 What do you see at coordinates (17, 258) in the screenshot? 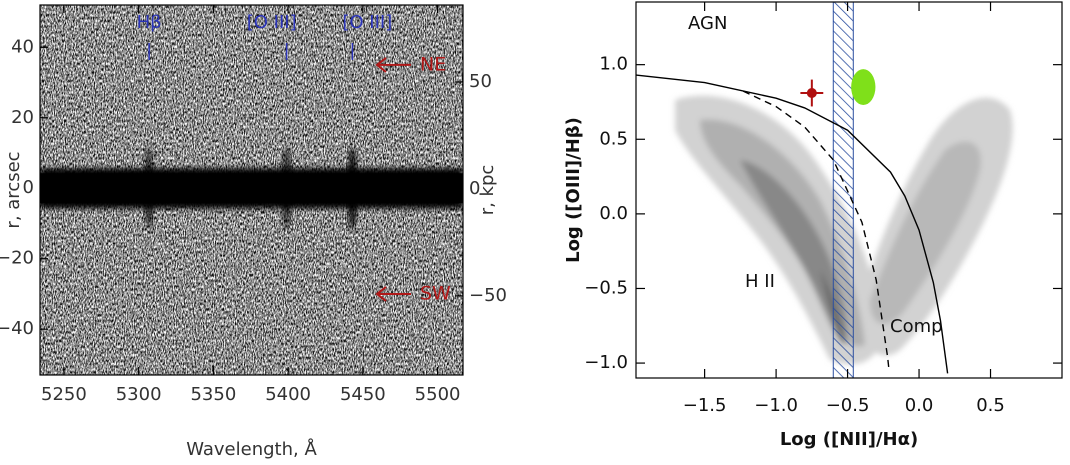
I see `y-tick-label: −20` at bounding box center [17, 258].